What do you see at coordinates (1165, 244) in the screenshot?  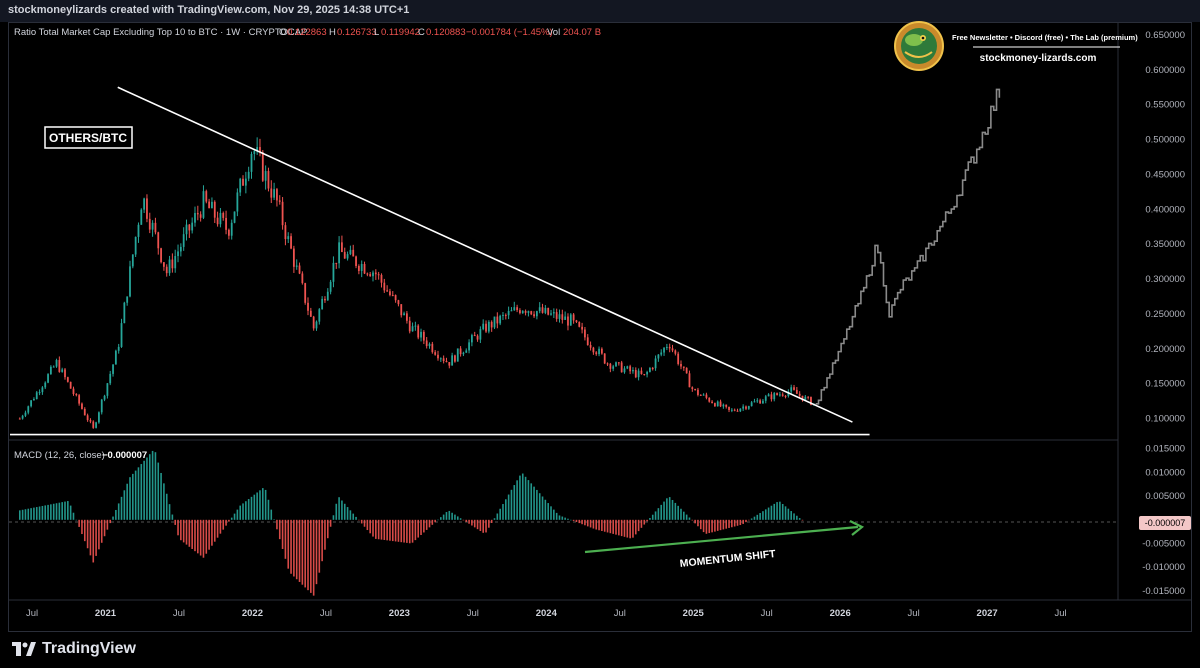 I see `price-tick-label: 0.350000` at bounding box center [1165, 244].